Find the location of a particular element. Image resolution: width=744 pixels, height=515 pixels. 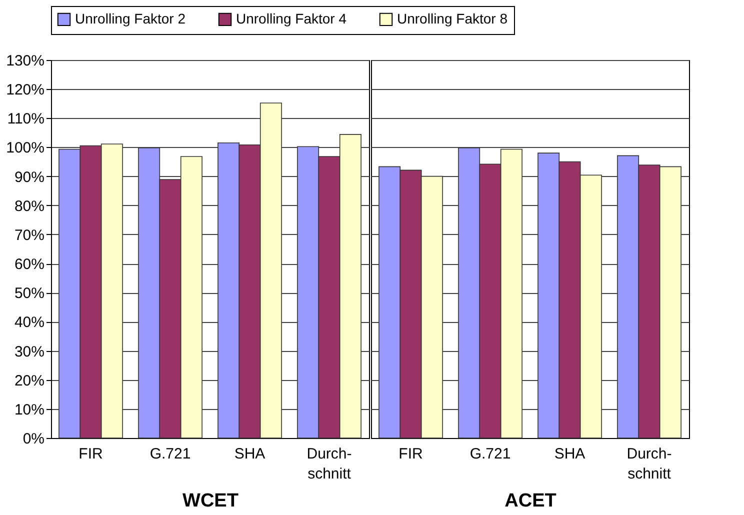

y-tick-label: 90% is located at coordinates (29, 177).